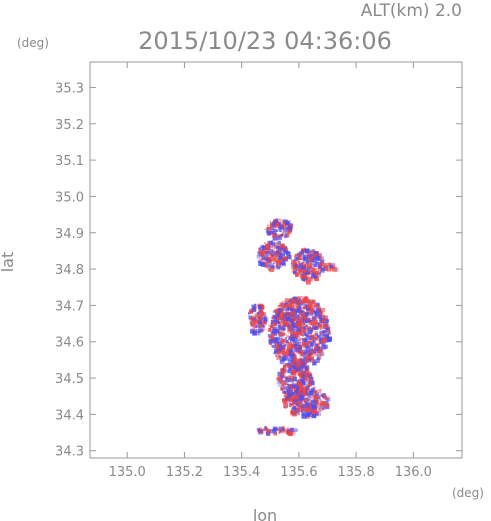  What do you see at coordinates (265, 513) in the screenshot?
I see `x-axis-label: lon` at bounding box center [265, 513].